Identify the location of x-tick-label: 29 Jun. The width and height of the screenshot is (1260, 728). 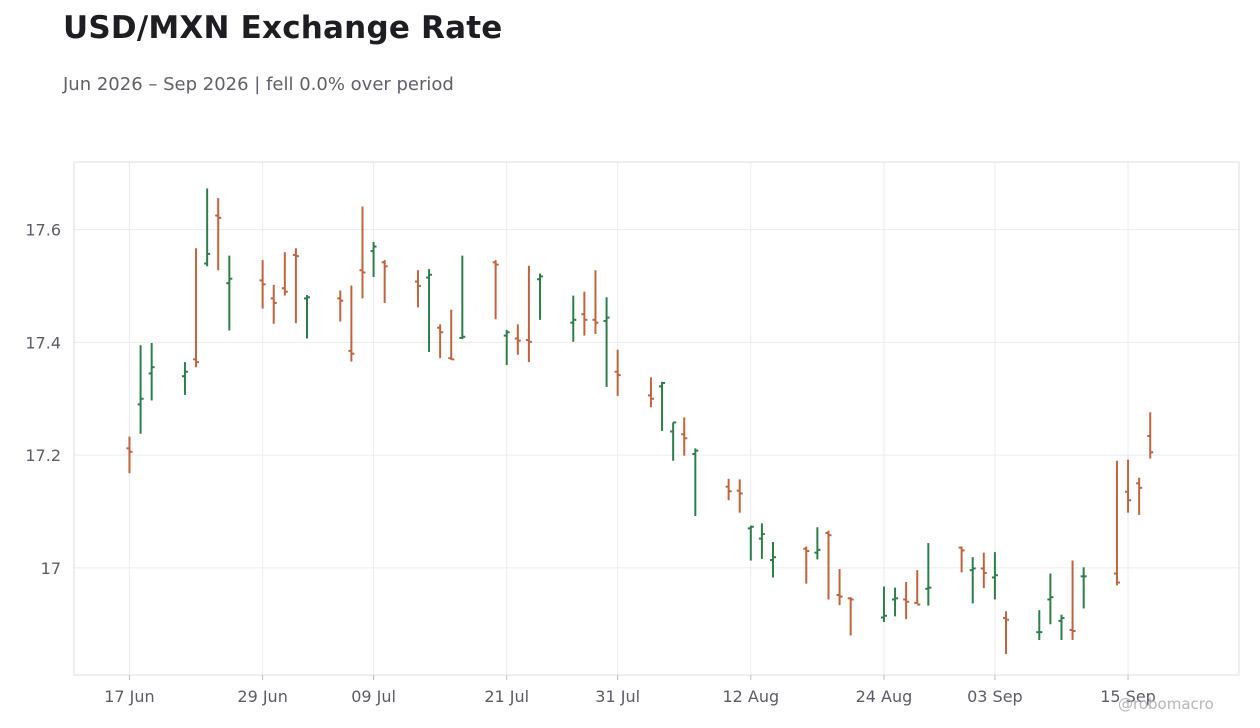
(262, 696).